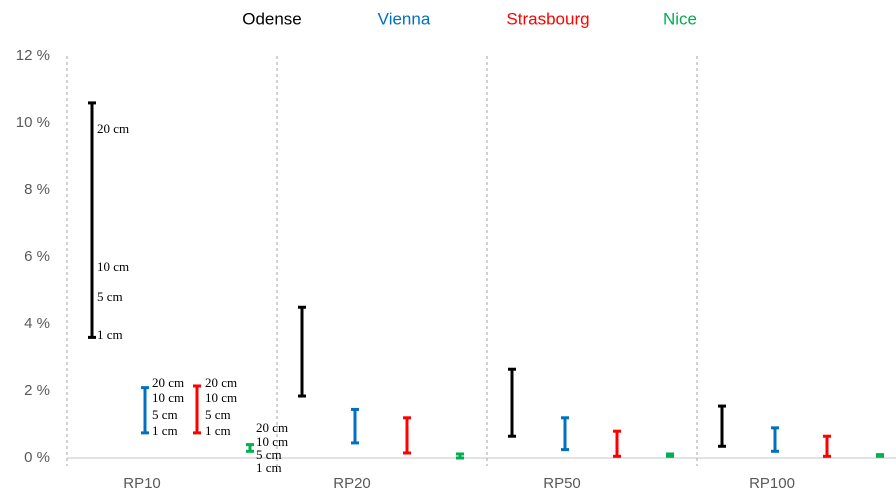  Describe the element at coordinates (37, 457) in the screenshot. I see `y-tick-label: 0 %` at that location.